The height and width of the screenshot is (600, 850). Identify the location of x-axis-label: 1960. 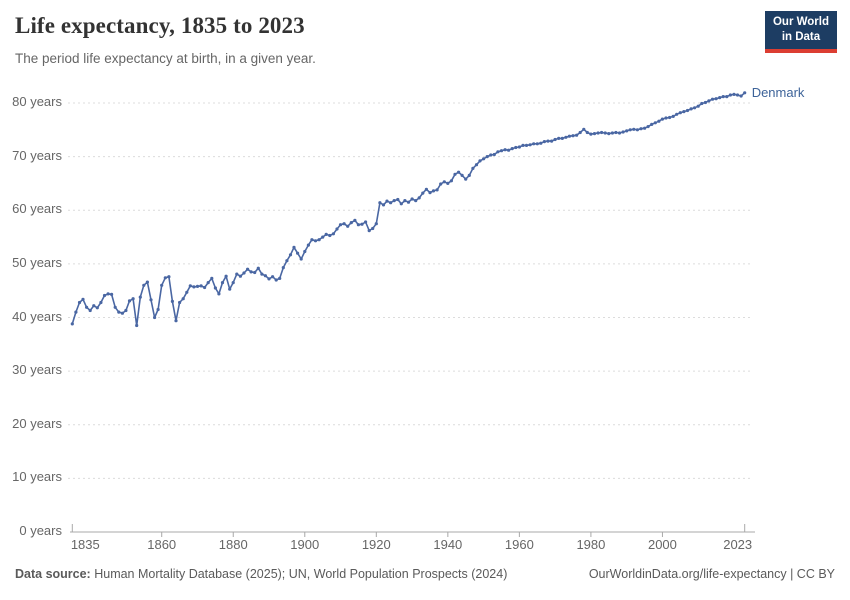
(519, 544).